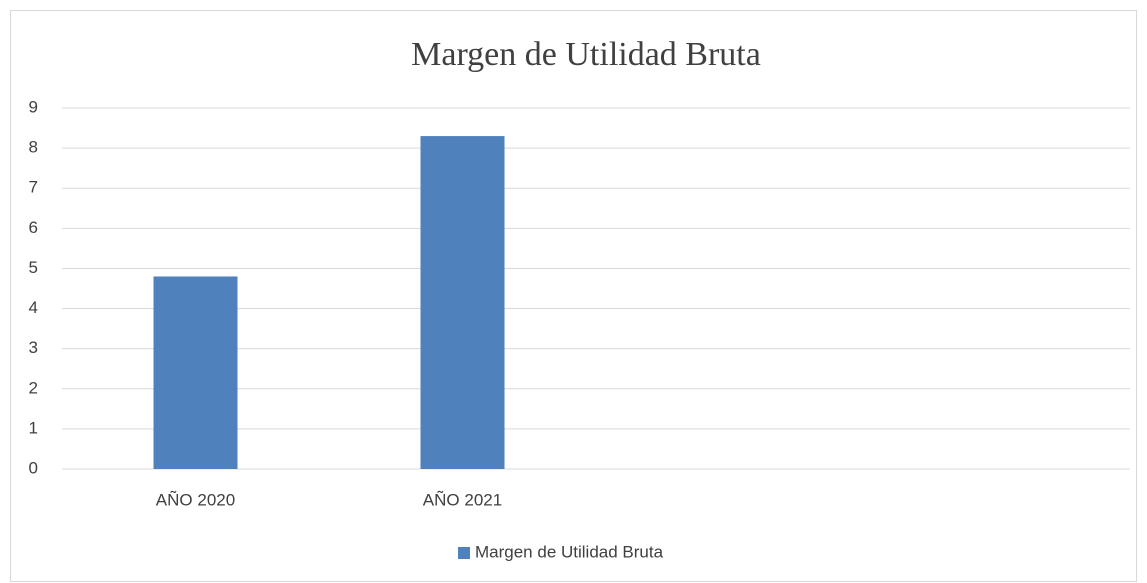  Describe the element at coordinates (33, 187) in the screenshot. I see `y-tick-label: 7` at that location.